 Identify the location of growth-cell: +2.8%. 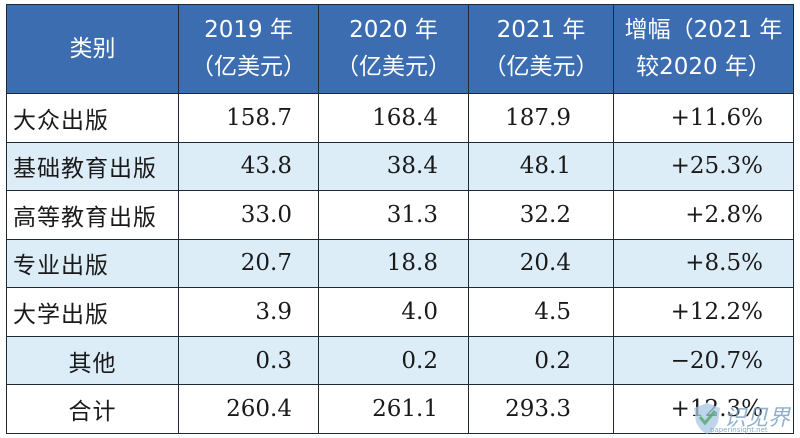
(703, 215).